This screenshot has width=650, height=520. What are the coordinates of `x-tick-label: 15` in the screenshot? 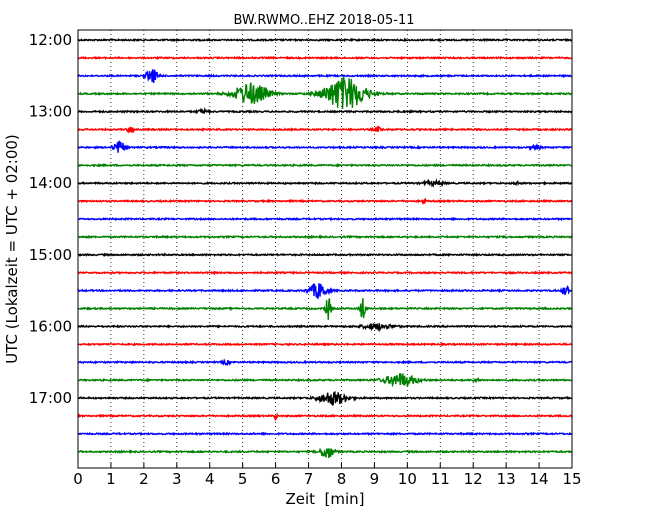 It's located at (571, 479).